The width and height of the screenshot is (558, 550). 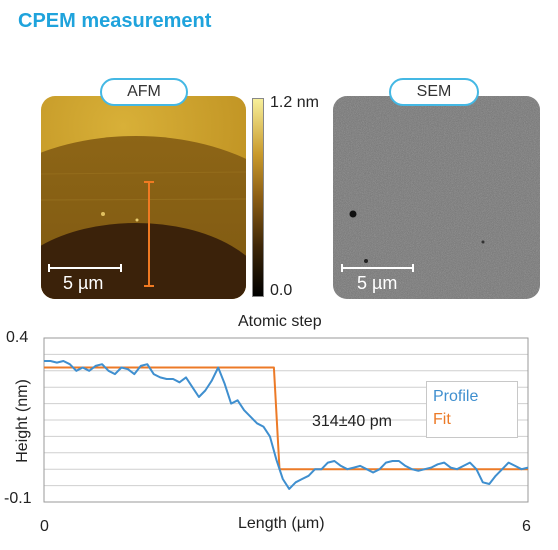 I want to click on legend-entry-fit: Fit, so click(x=442, y=419).